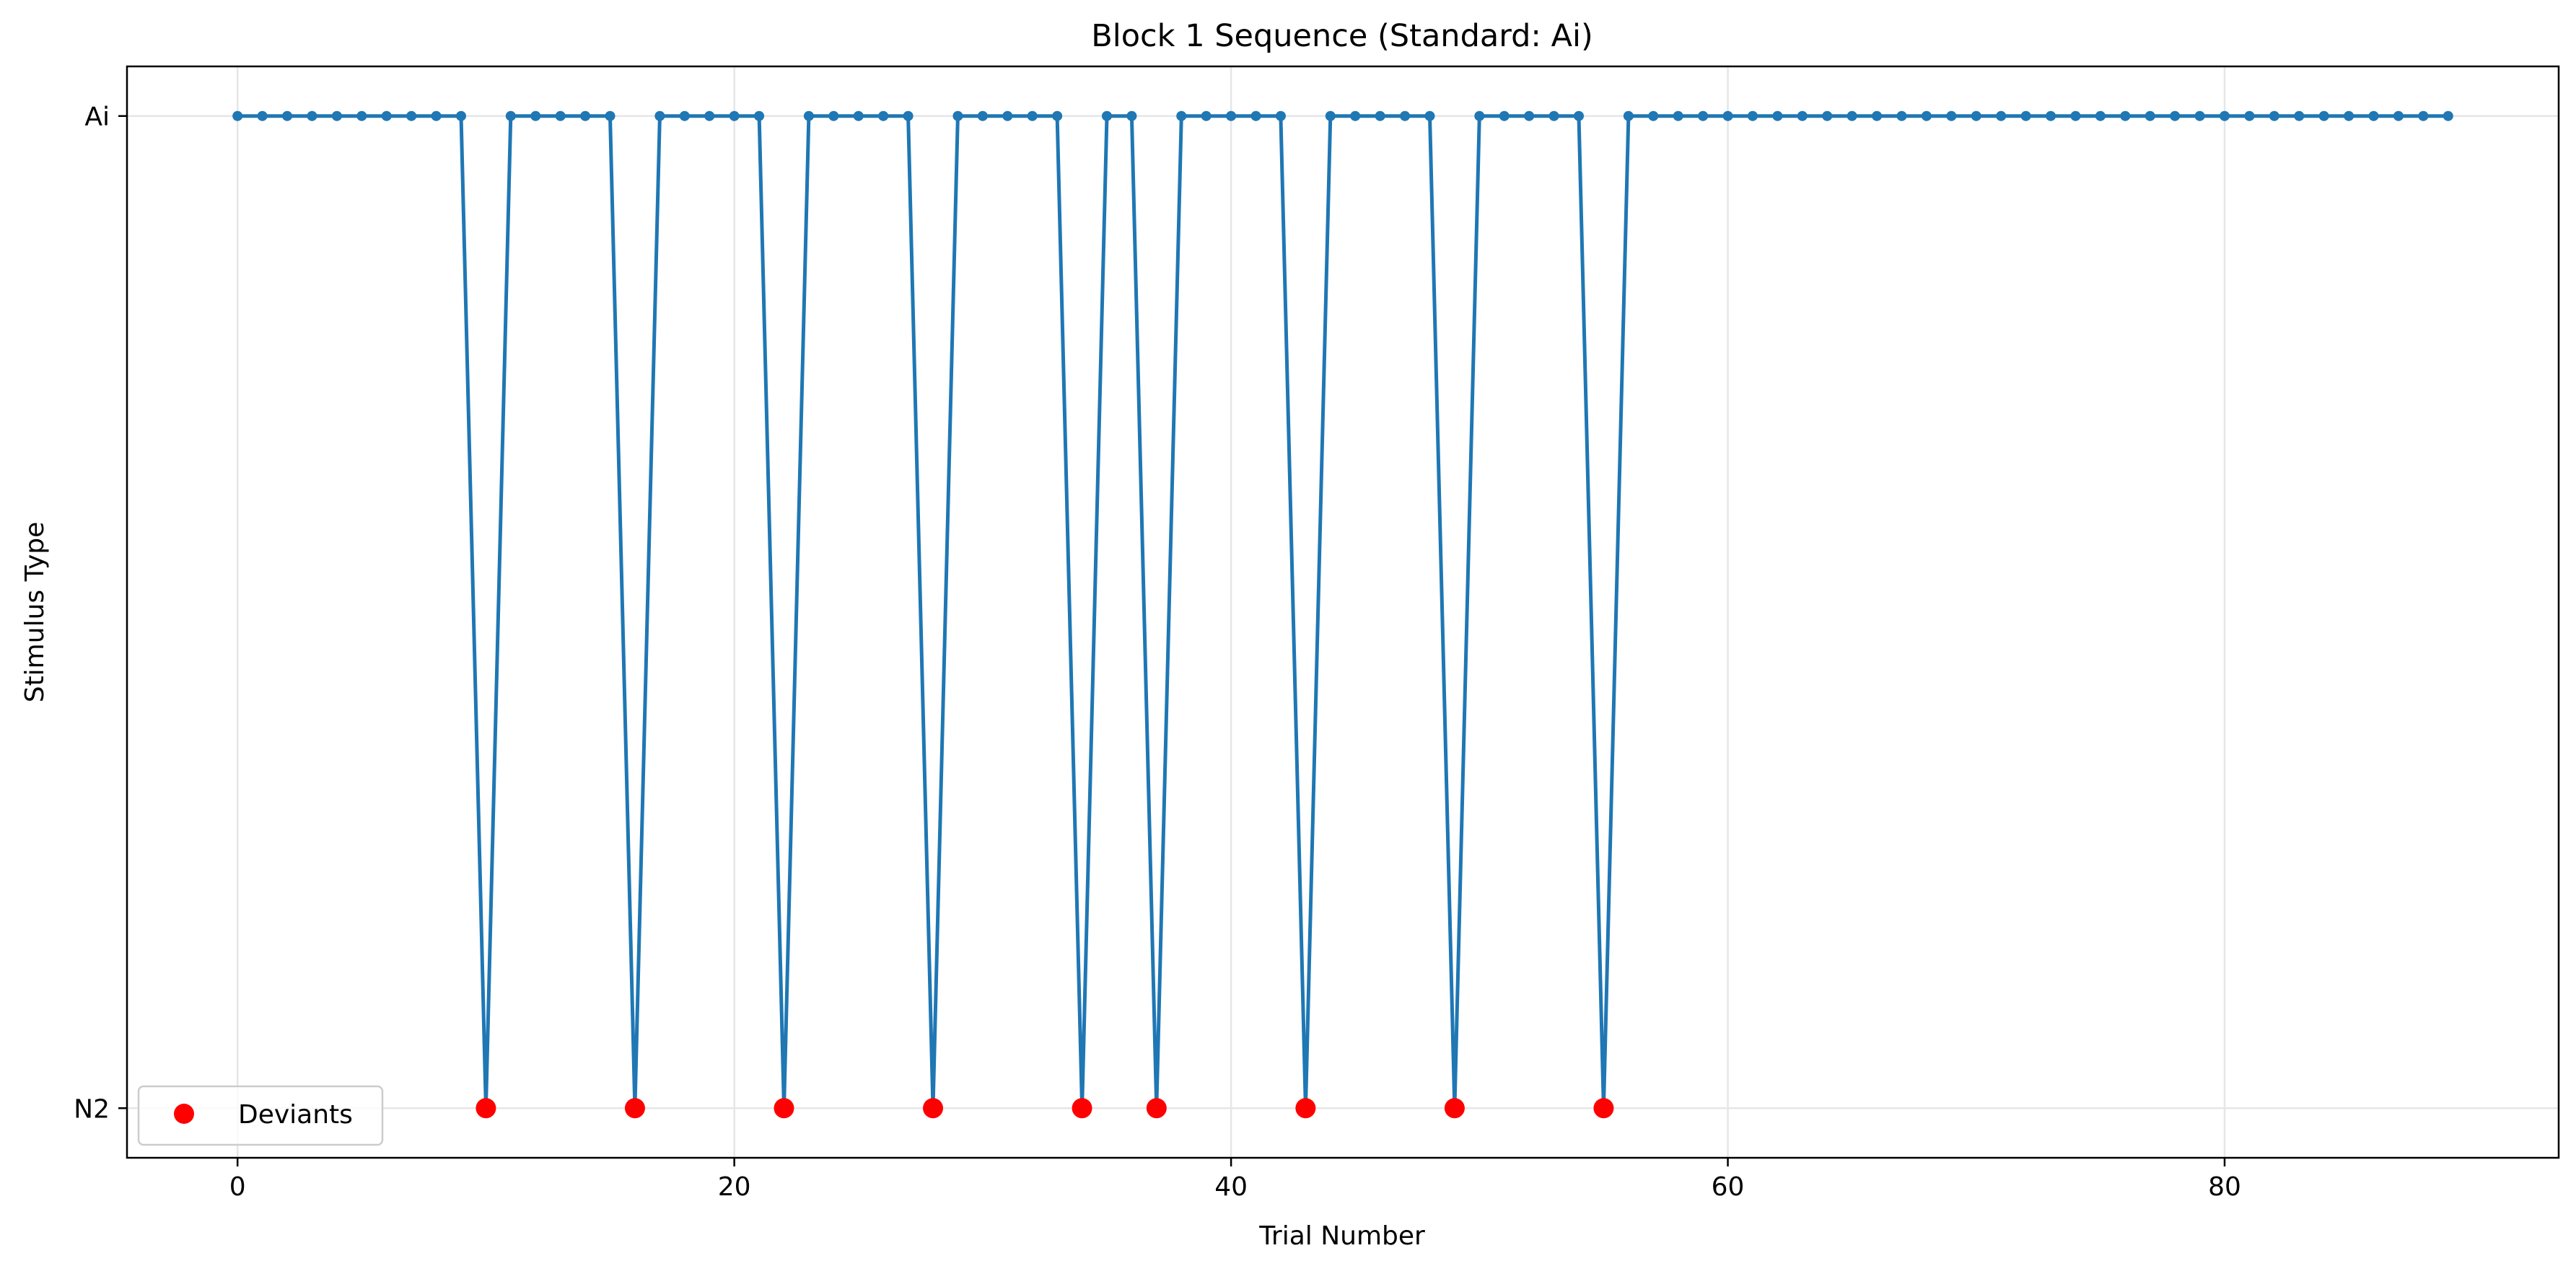 The image size is (2576, 1274). What do you see at coordinates (1342, 36) in the screenshot?
I see `chart-title: Block 1 Sequence (Standard: Ai)` at bounding box center [1342, 36].